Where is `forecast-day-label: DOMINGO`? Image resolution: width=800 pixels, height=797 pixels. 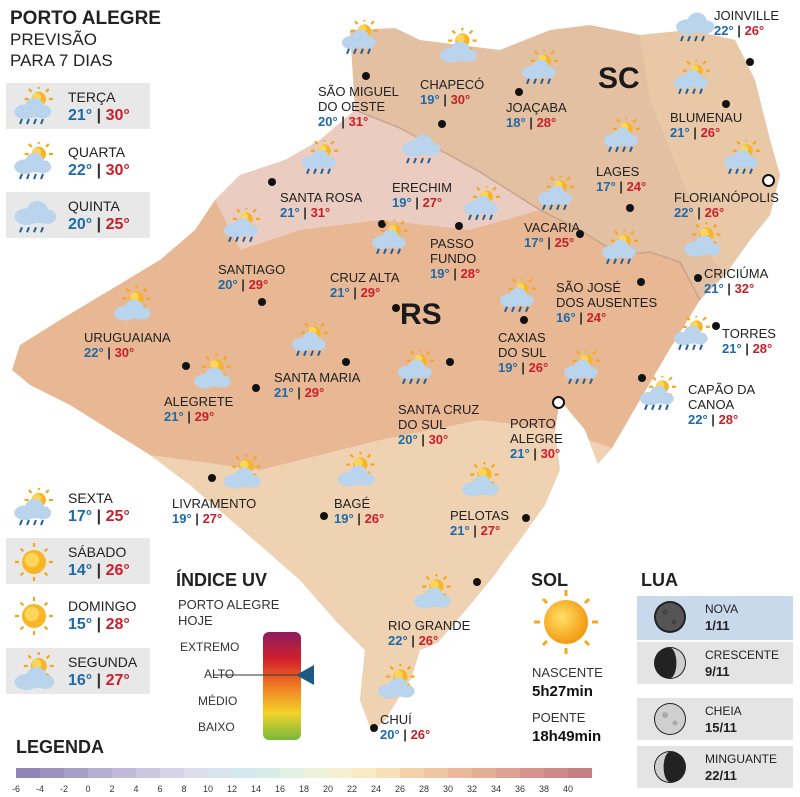 forecast-day-label: DOMINGO is located at coordinates (102, 606).